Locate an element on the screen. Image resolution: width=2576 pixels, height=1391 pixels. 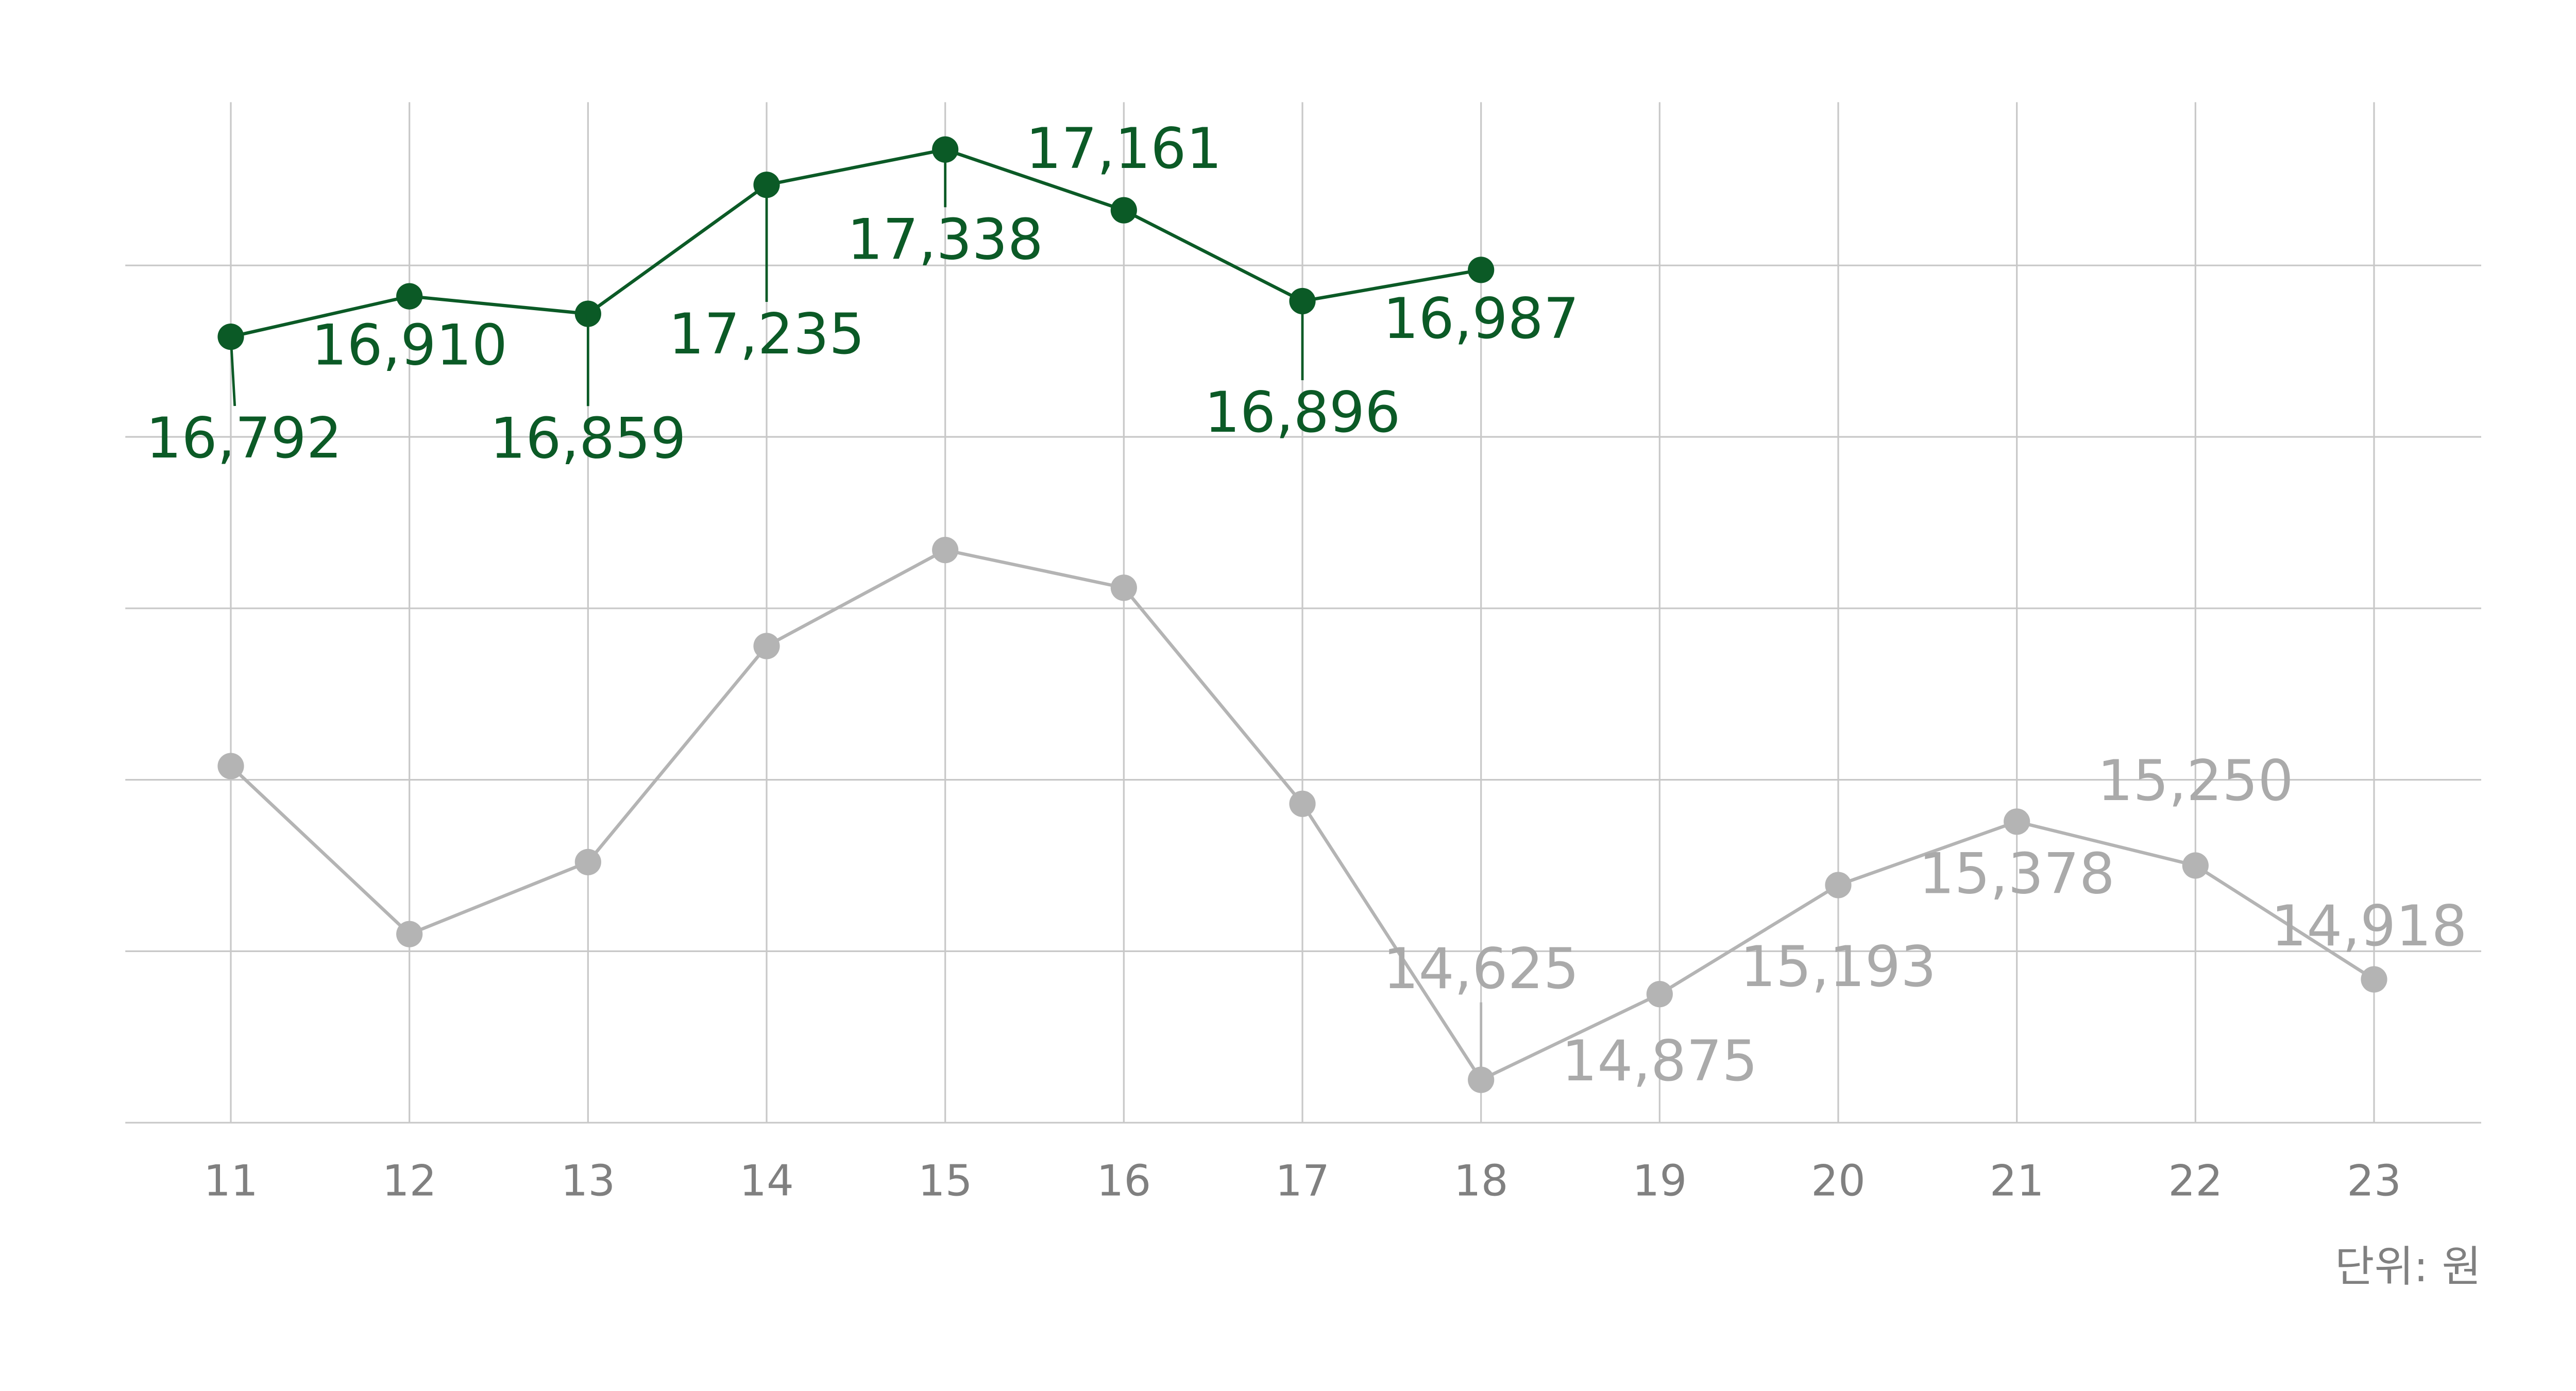
x-tick-label: 23 is located at coordinates (2374, 1181).